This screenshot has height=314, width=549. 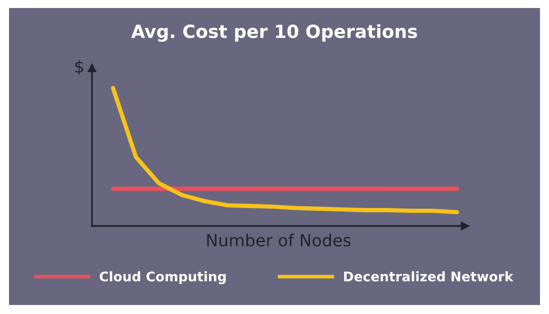 I want to click on chart-title: Avg. Cost per 10 Operations, so click(x=274, y=33).